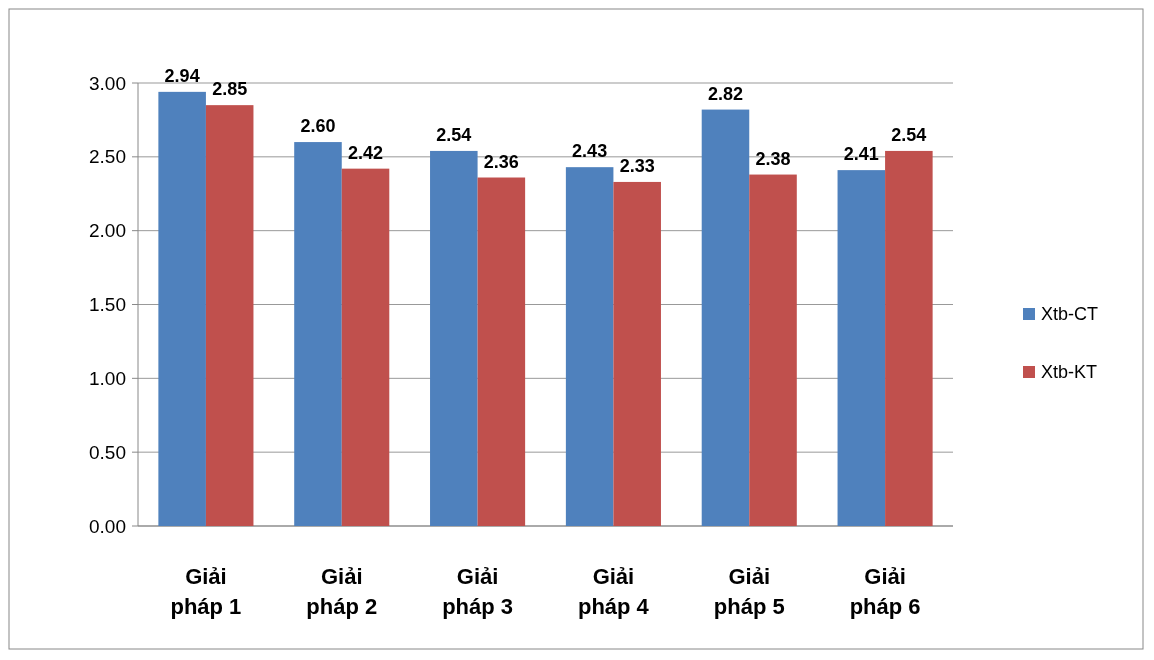 This screenshot has width=1154, height=660. What do you see at coordinates (206, 591) in the screenshot?
I see `x-tick-label: Giải pháp 1` at bounding box center [206, 591].